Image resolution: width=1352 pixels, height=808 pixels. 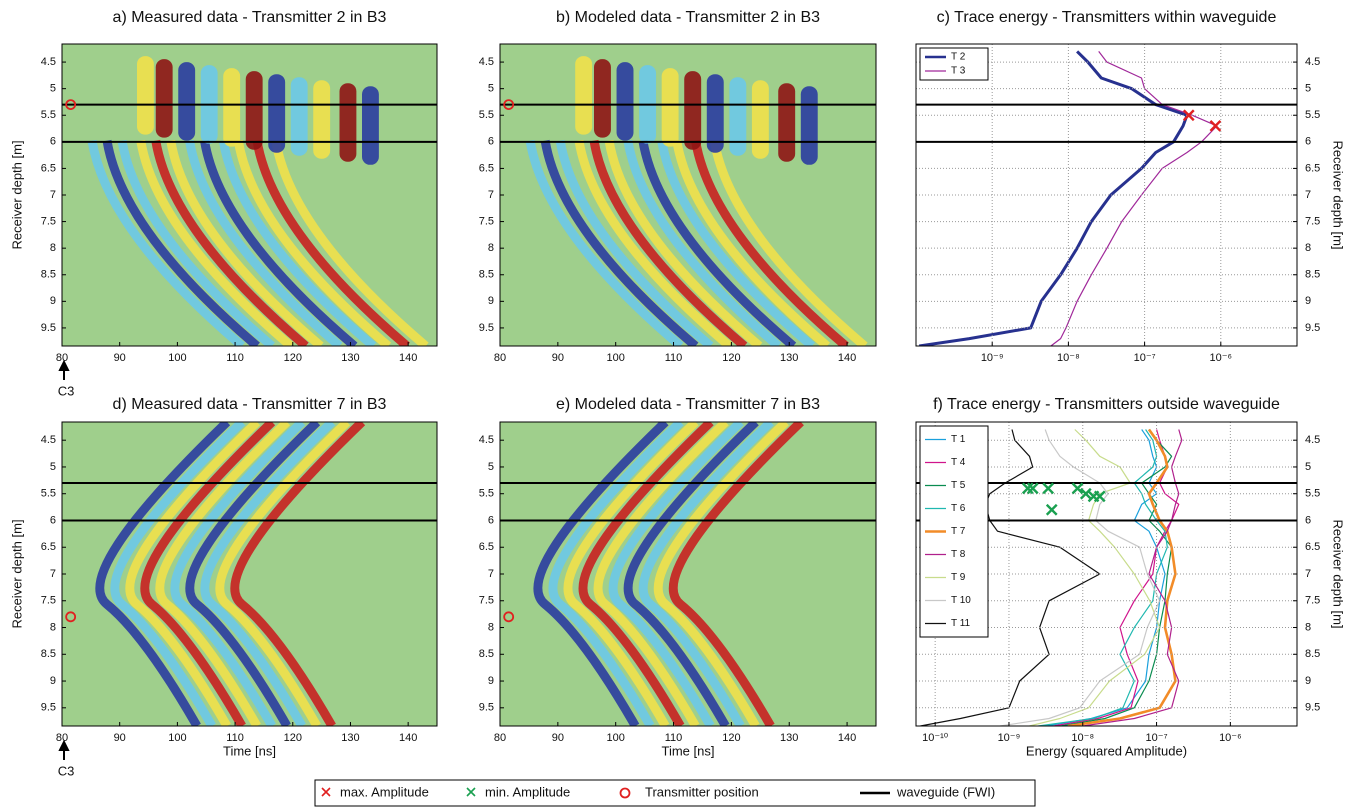 I want to click on x-tick-label: 10⁻⁷, so click(x=1157, y=738).